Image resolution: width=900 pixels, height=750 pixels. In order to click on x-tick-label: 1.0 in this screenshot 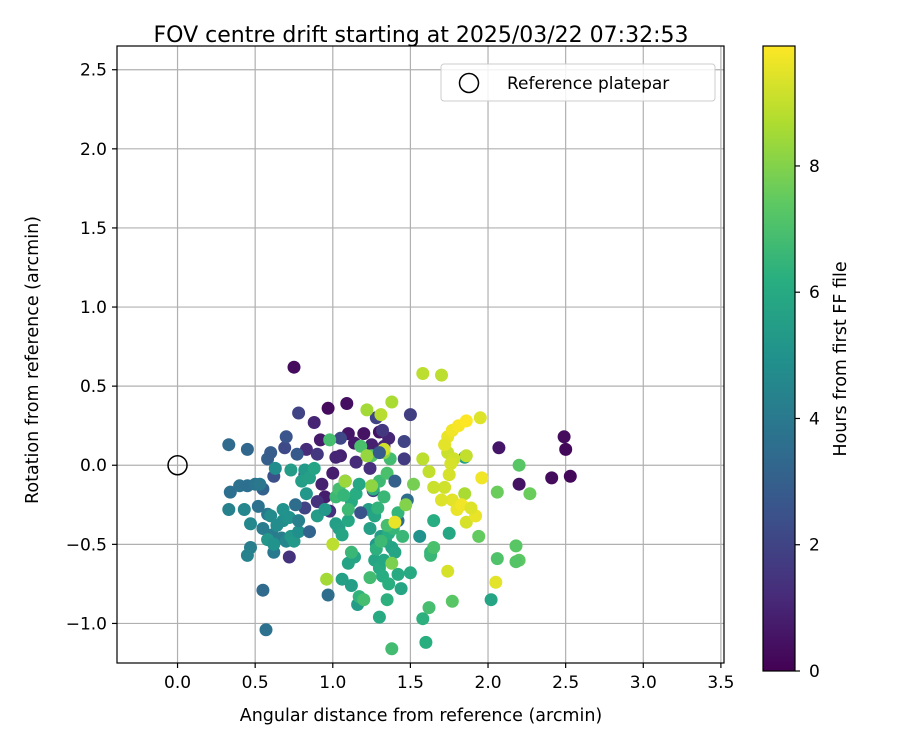, I will do `click(332, 683)`.